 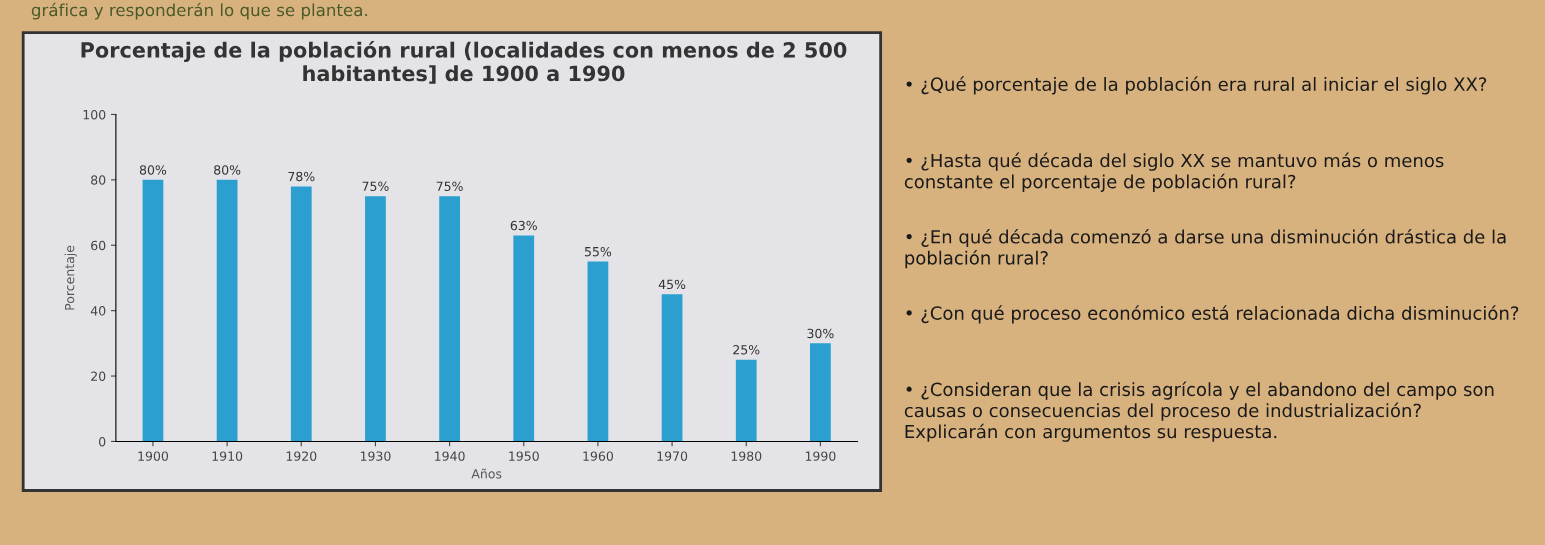 What do you see at coordinates (98, 311) in the screenshot?
I see `y-tick-label: 40` at bounding box center [98, 311].